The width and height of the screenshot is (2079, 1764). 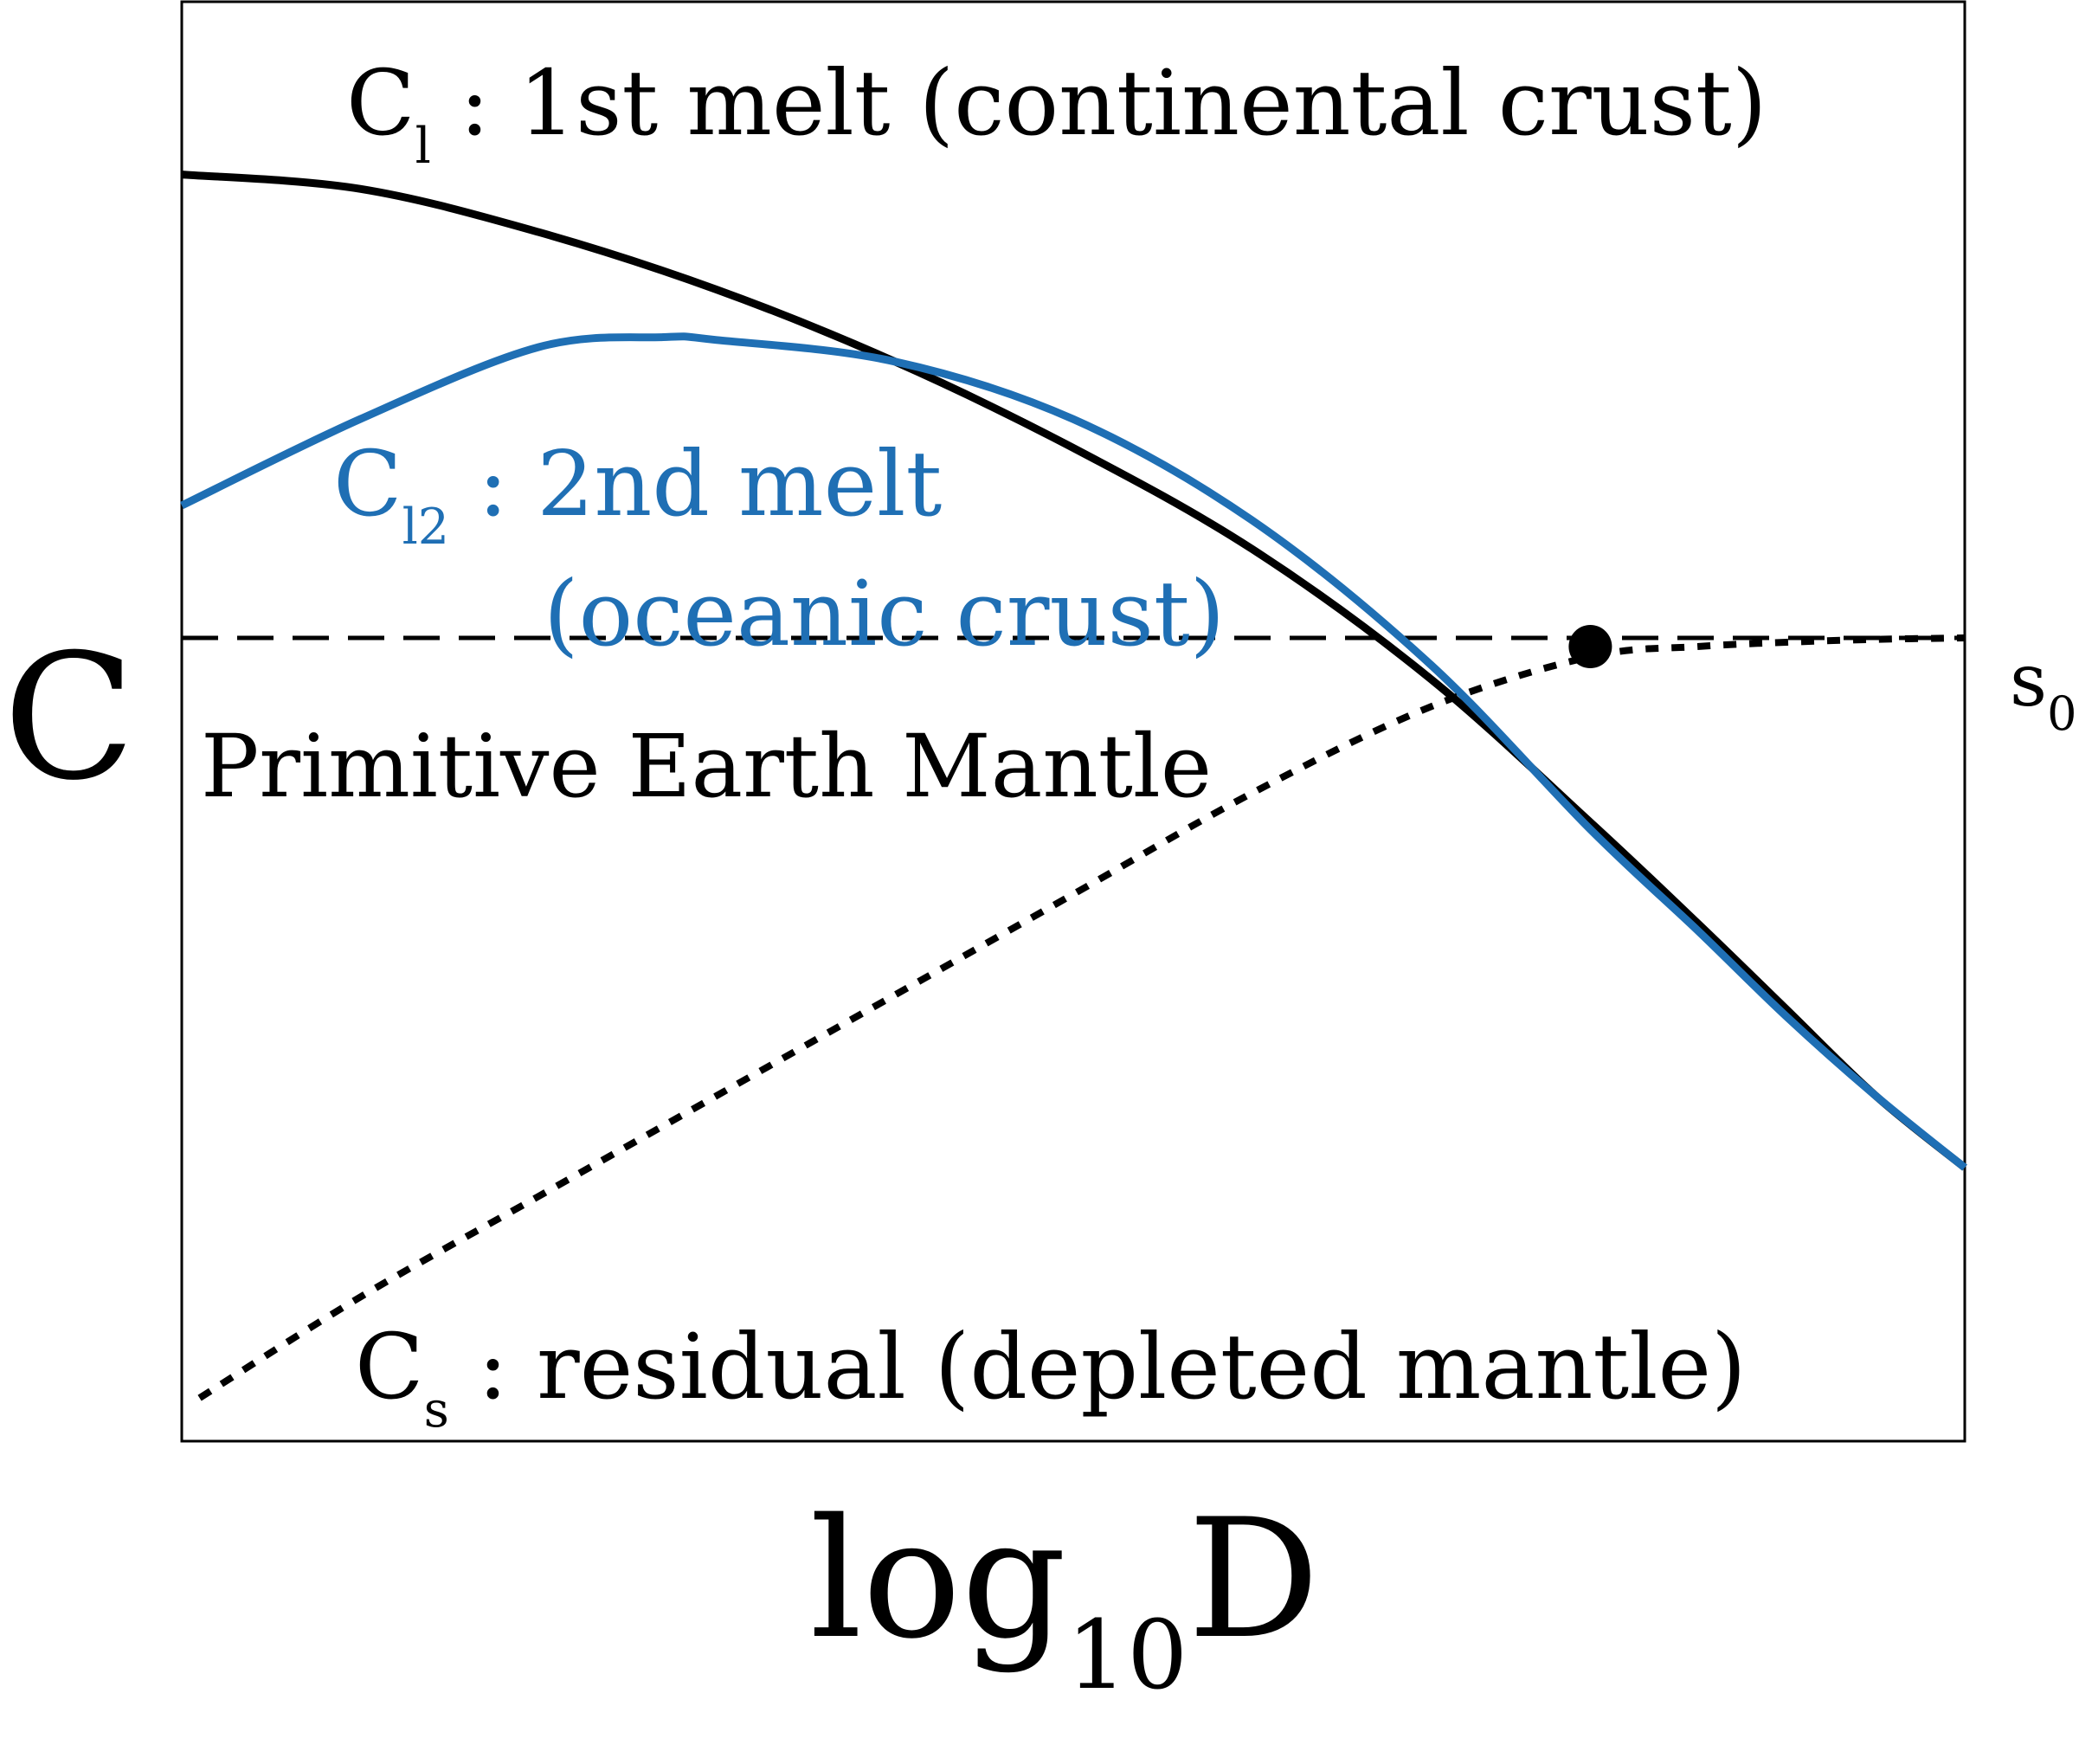 What do you see at coordinates (706, 766) in the screenshot?
I see `reference-line-label: Primitive Earth Mantle` at bounding box center [706, 766].